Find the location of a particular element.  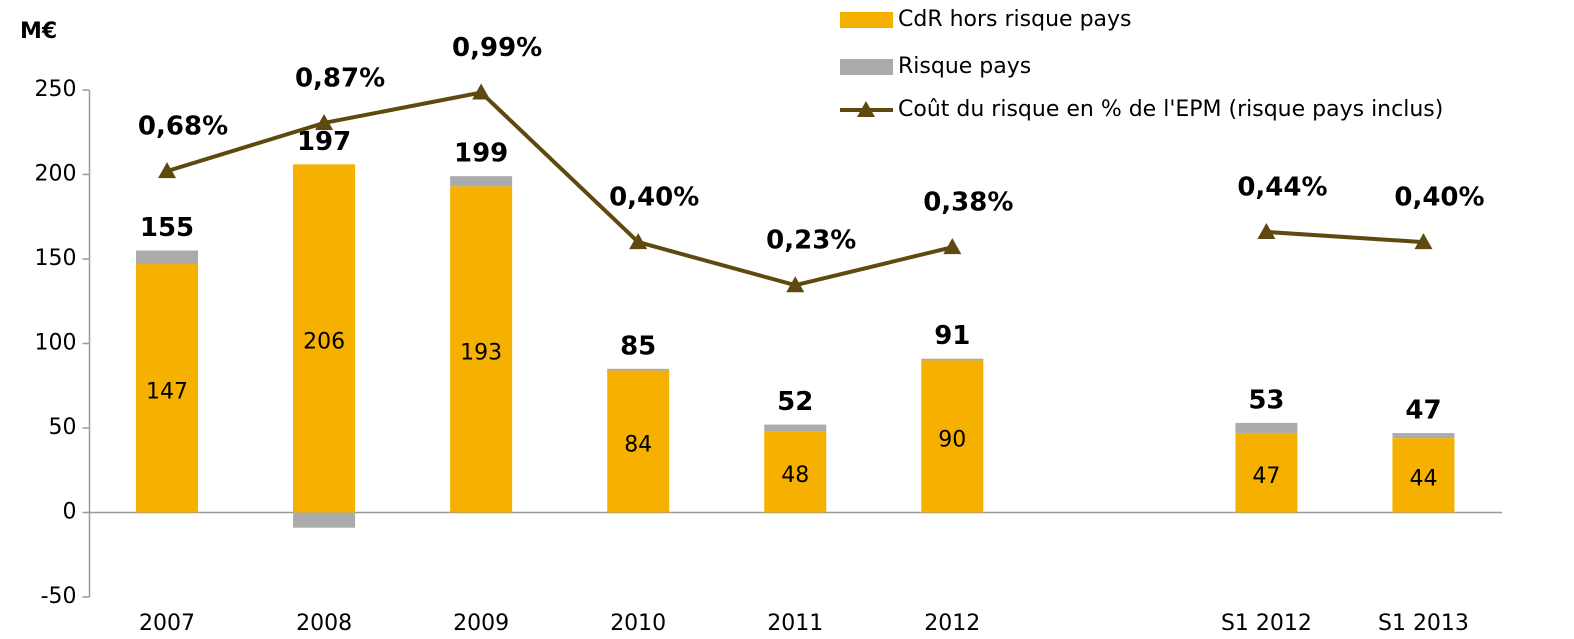

total-label: 197 is located at coordinates (324, 142).